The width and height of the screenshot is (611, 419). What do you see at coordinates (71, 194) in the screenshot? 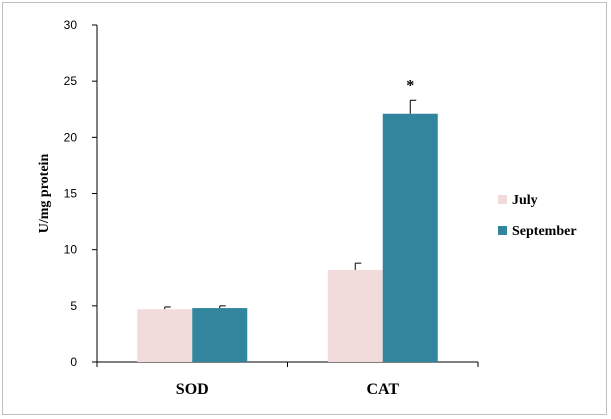
I see `y-tick-label: 15` at bounding box center [71, 194].